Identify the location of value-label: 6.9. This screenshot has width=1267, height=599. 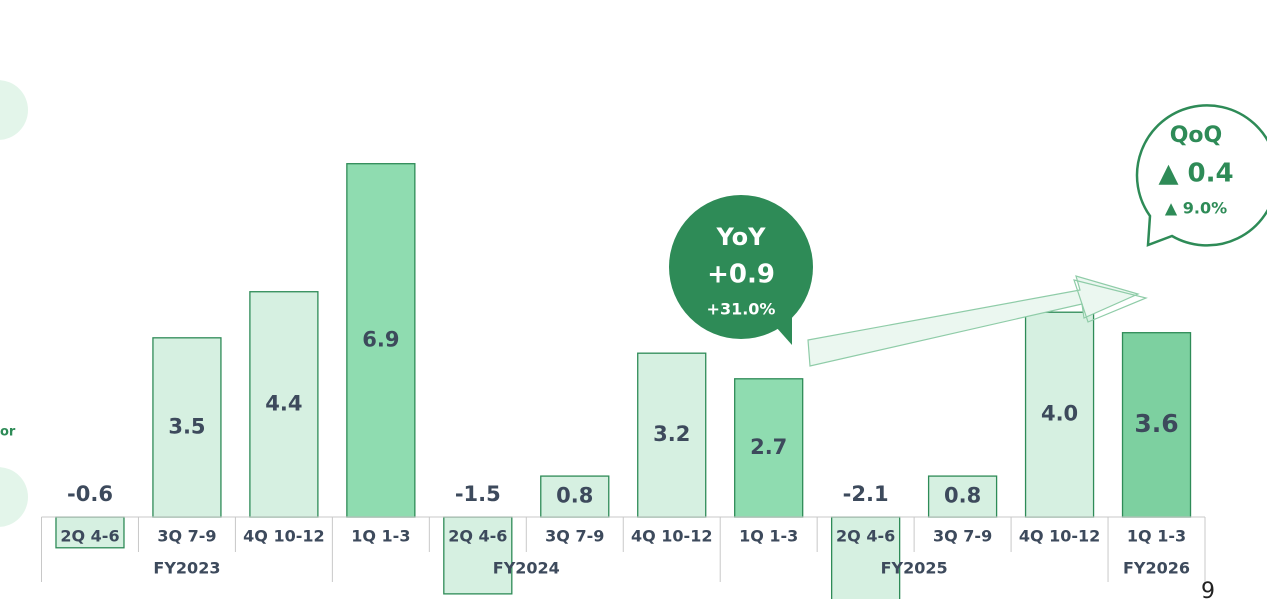
(380, 339).